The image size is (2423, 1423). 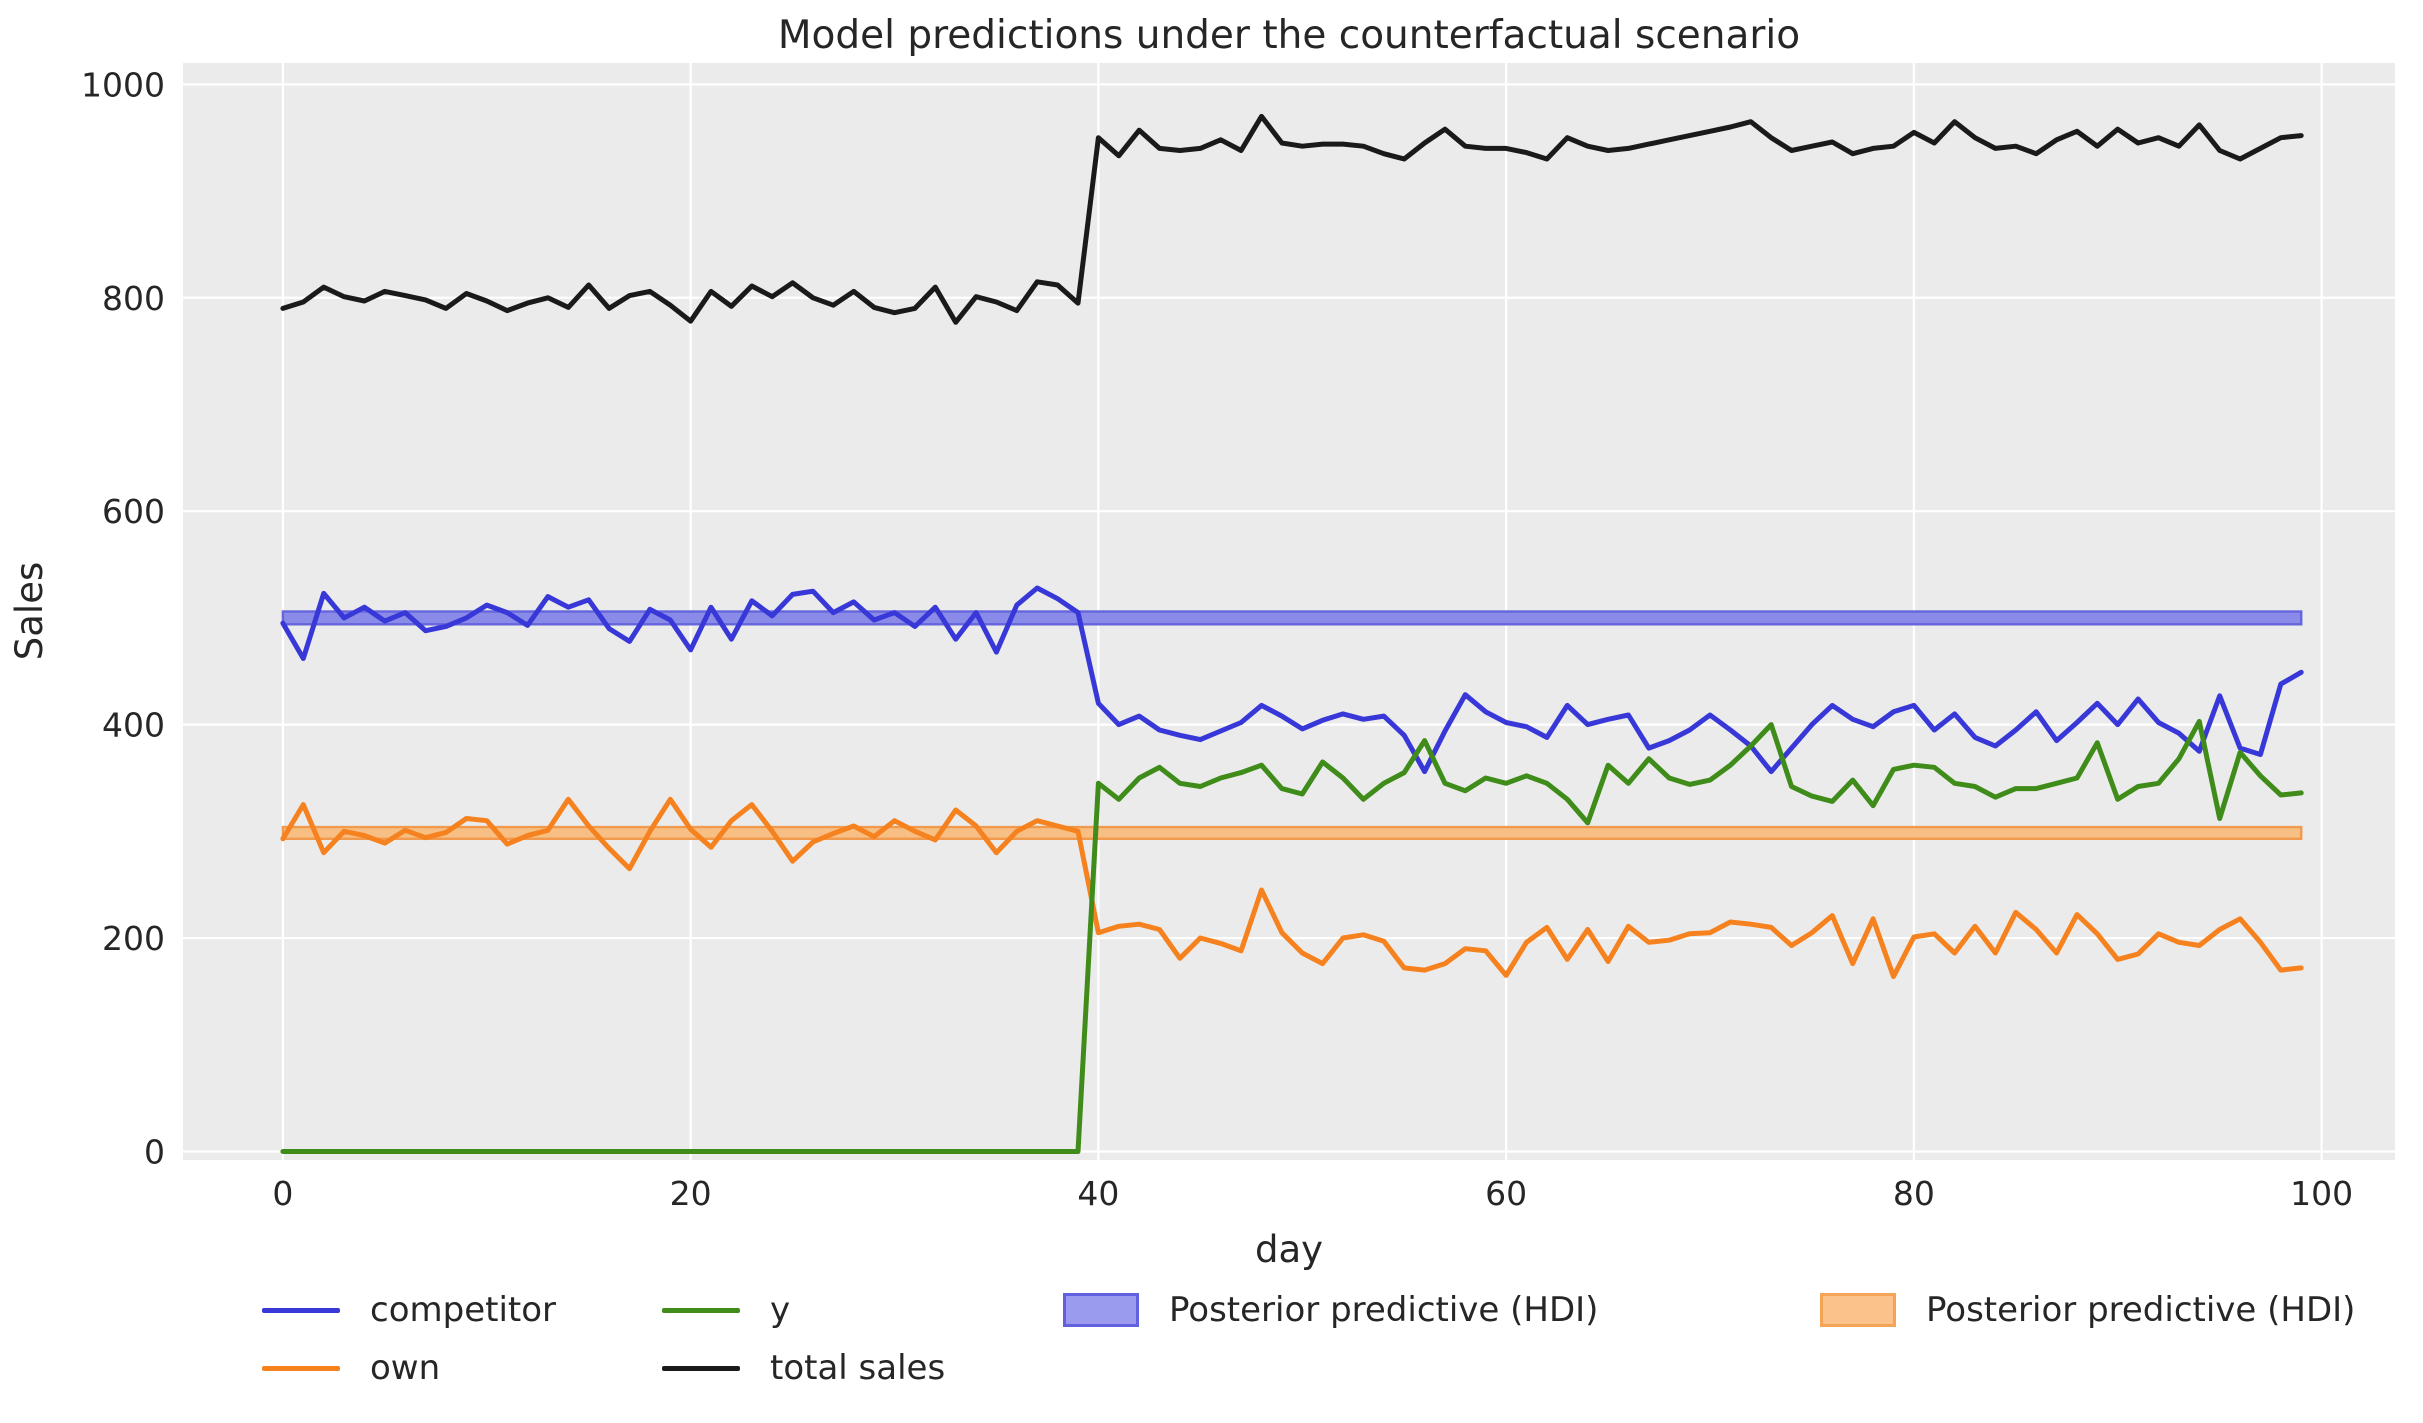 What do you see at coordinates (133, 938) in the screenshot?
I see `y-tick-label-200: 200` at bounding box center [133, 938].